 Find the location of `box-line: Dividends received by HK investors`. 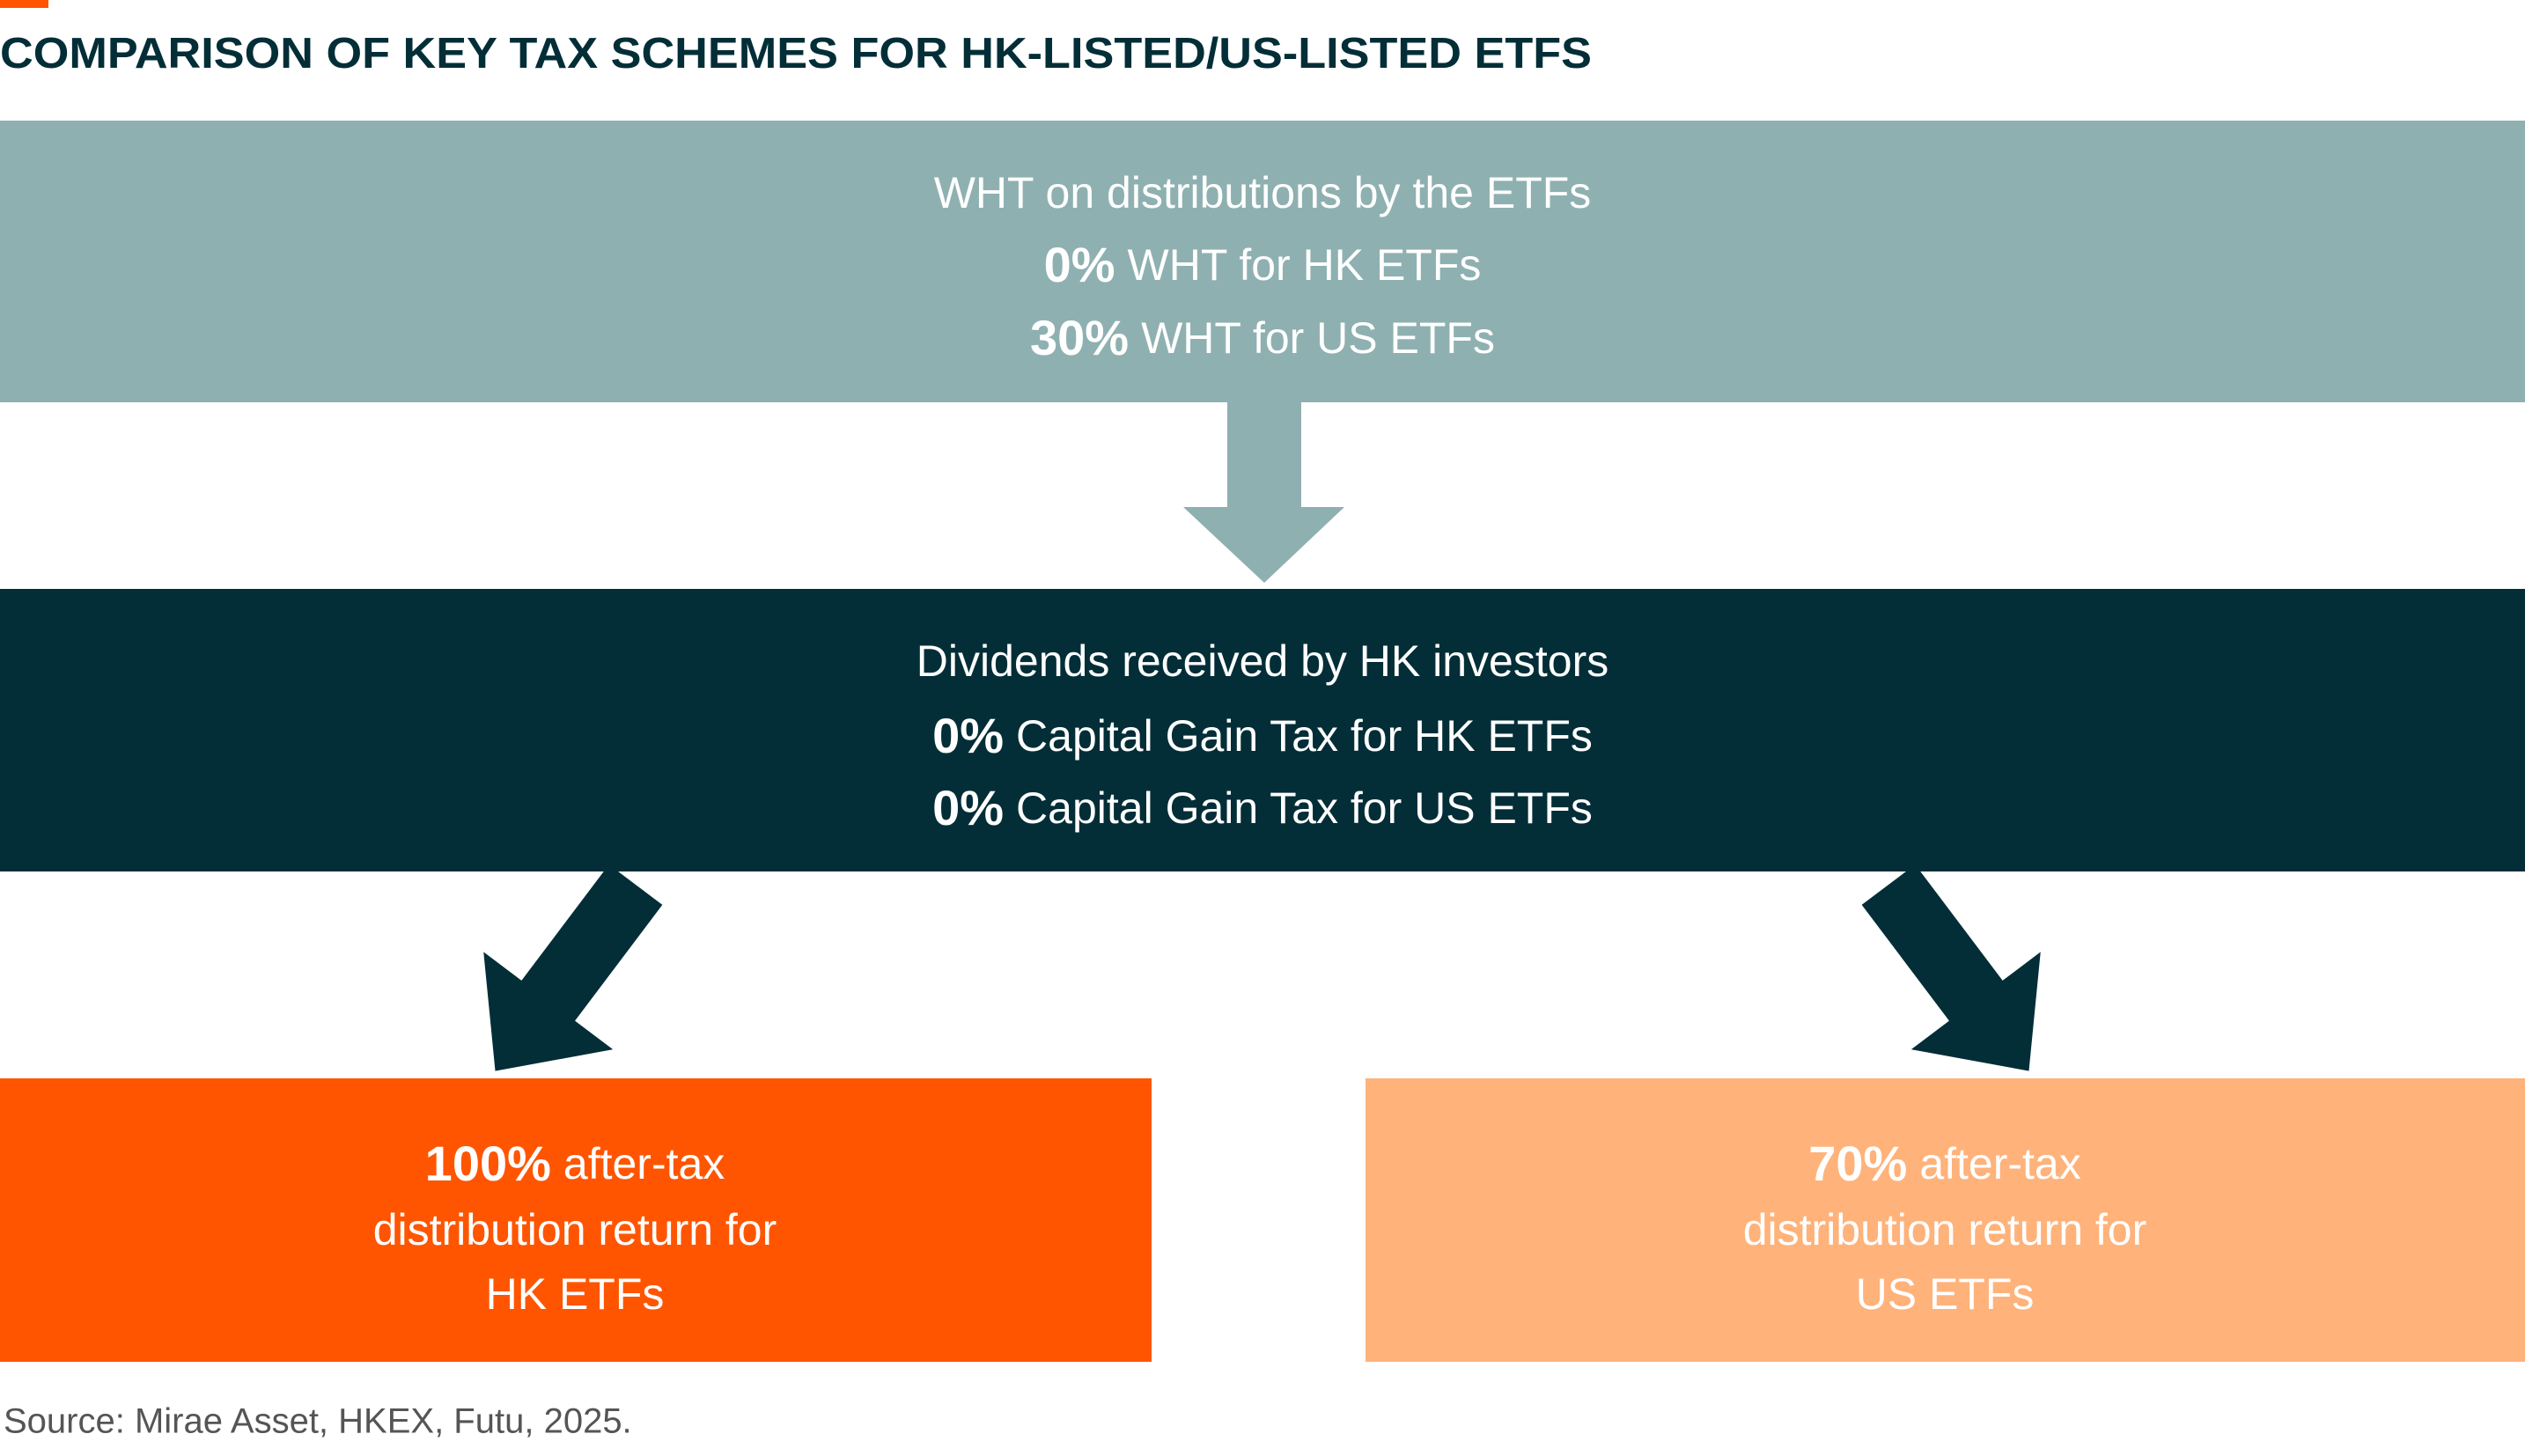

box-line: Dividends received by HK investors is located at coordinates (1262, 661).